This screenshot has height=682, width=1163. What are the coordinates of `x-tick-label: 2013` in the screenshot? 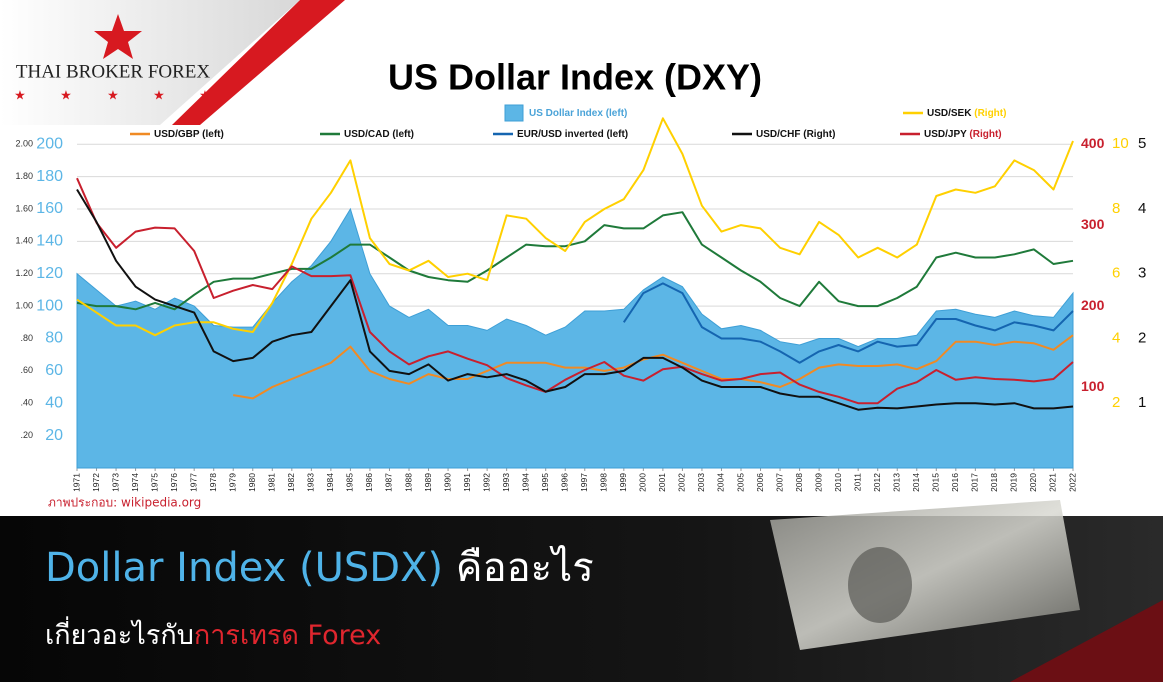 It's located at (896, 482).